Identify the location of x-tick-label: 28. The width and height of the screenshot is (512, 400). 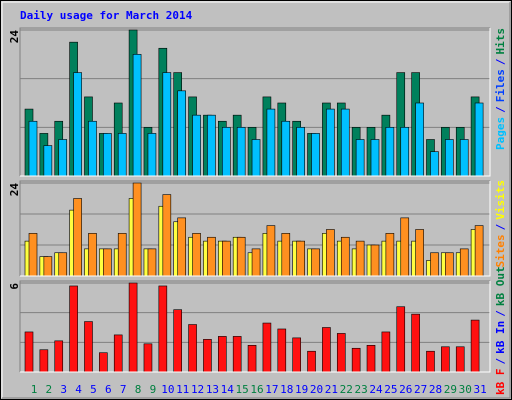
(435, 389).